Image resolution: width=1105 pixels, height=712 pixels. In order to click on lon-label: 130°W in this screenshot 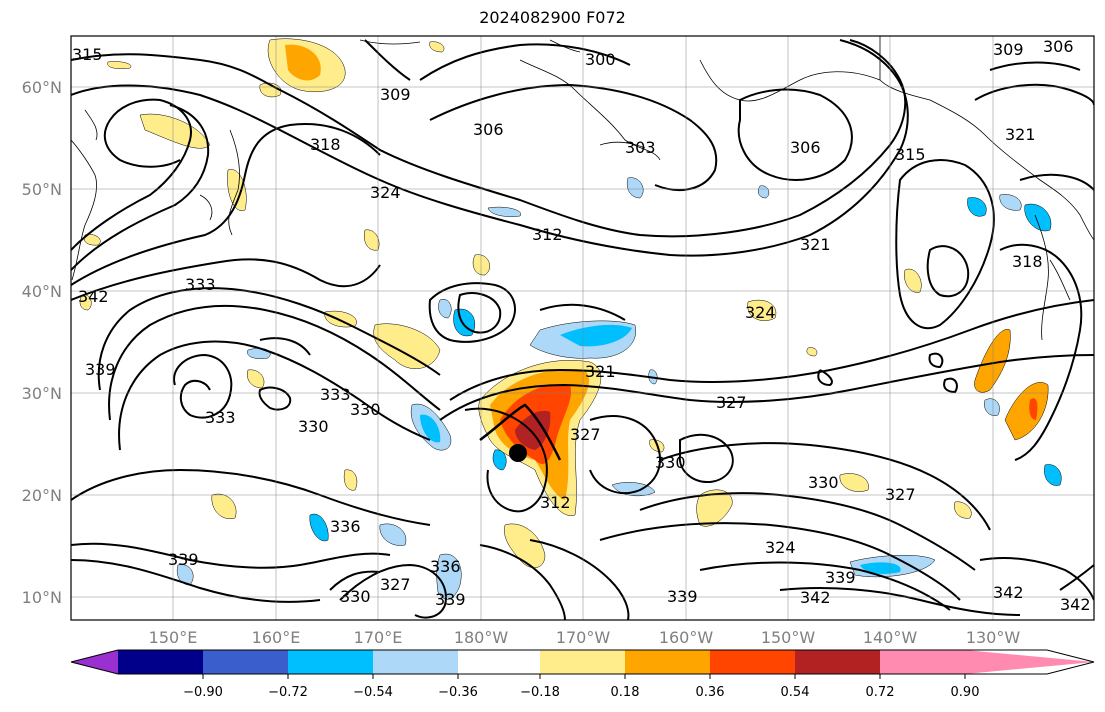, I will do `click(993, 637)`.